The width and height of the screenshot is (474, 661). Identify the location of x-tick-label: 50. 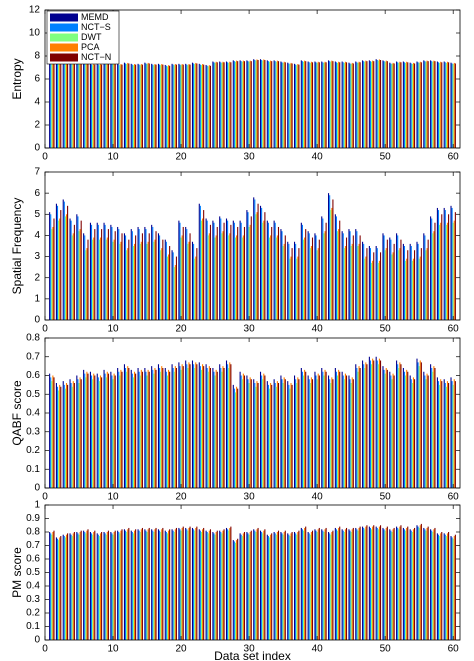
(386, 329).